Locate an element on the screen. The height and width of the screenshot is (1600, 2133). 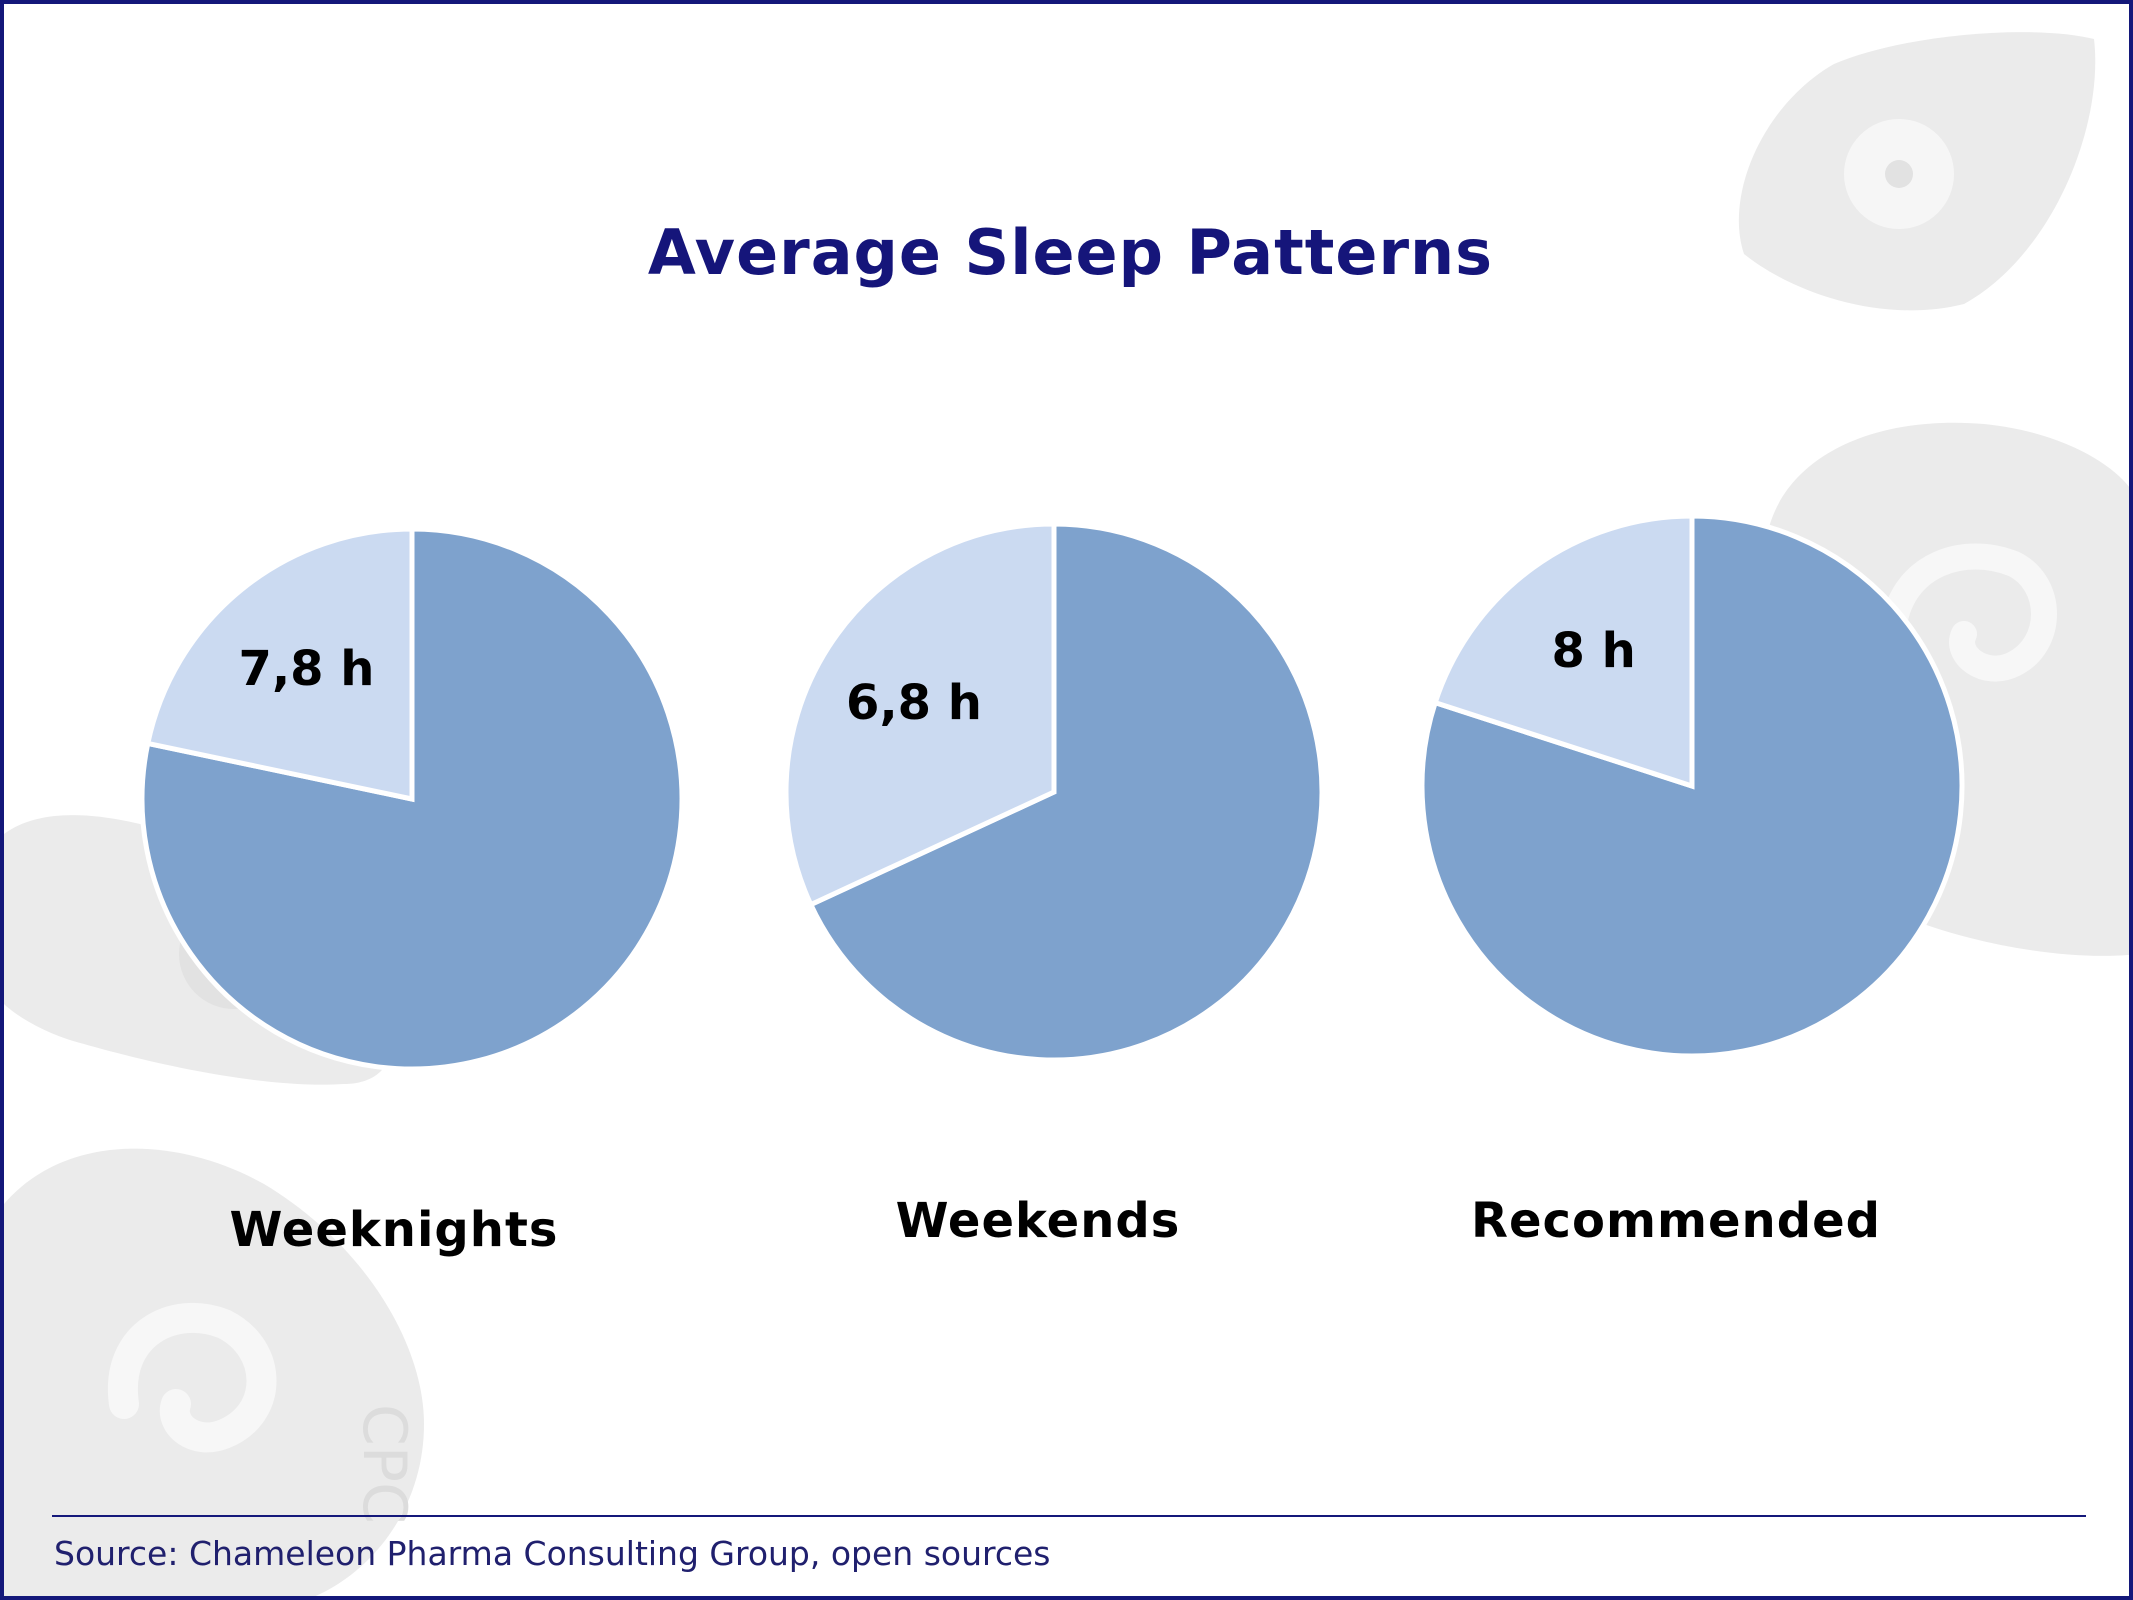
pie-recommended is located at coordinates (1692, 786).